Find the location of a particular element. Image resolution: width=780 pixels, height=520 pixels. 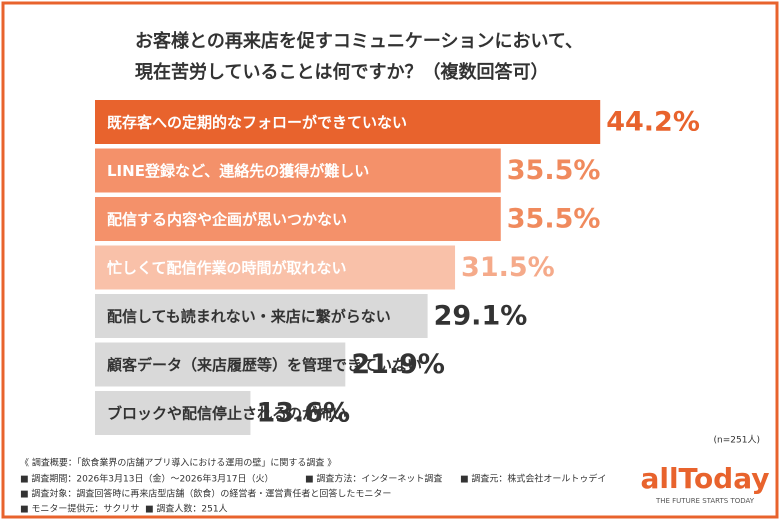

category-label: LINE登録など、連絡先の獲得が難しい is located at coordinates (238, 171).